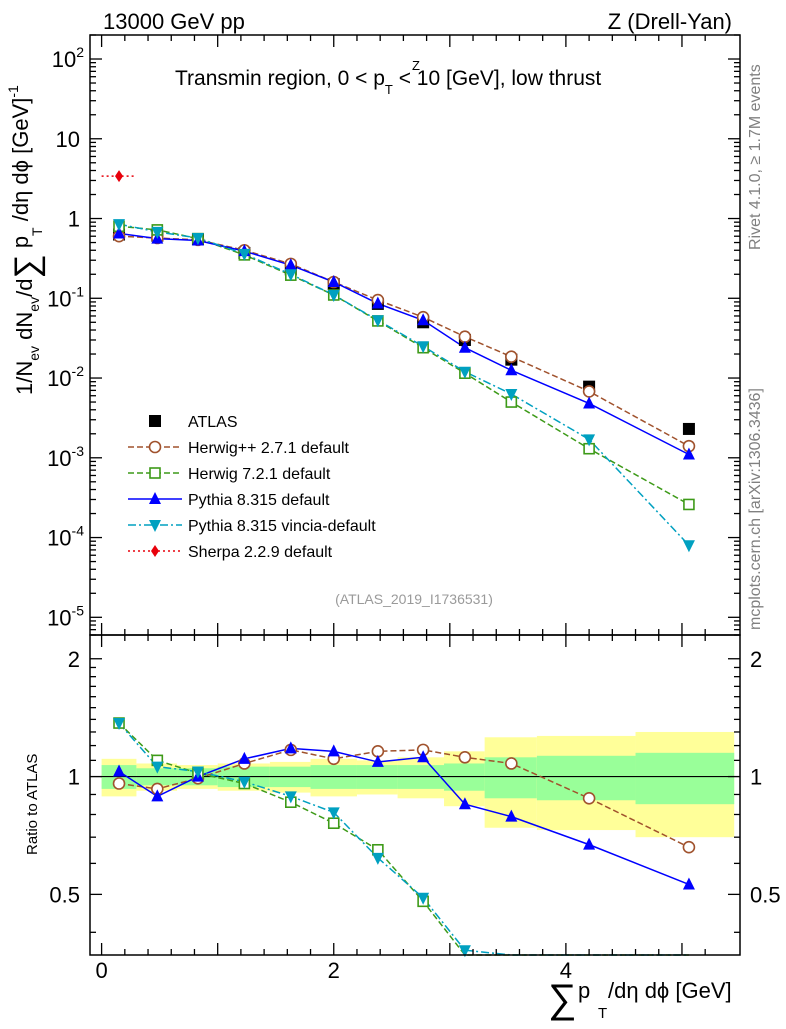  Describe the element at coordinates (416, 65) in the screenshot. I see `svg-text: Z` at that location.